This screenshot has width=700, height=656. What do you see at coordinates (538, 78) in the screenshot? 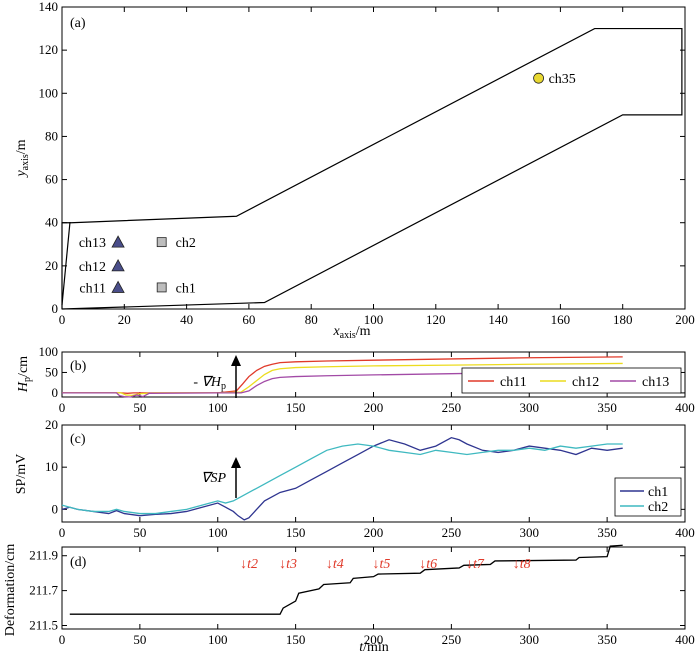
I see `sensor-ch35-circle` at bounding box center [538, 78].